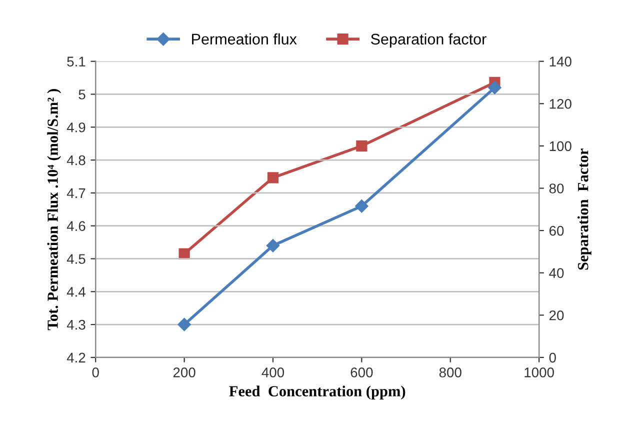 The width and height of the screenshot is (629, 423). What do you see at coordinates (76, 259) in the screenshot?
I see `y-tick-label: 4.5` at bounding box center [76, 259].